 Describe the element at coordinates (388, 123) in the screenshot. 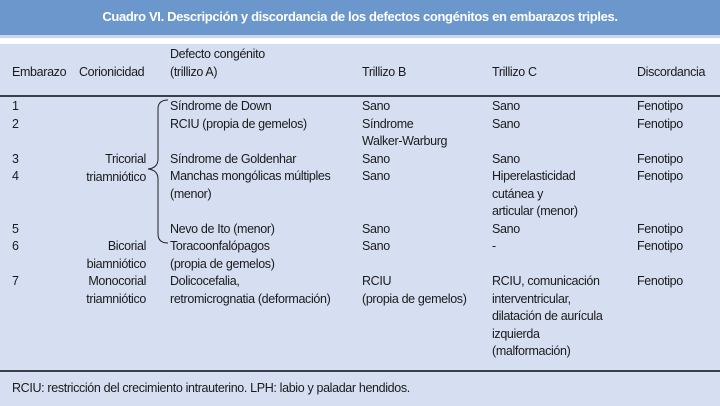

I see `cell-line: Síndrome` at that location.